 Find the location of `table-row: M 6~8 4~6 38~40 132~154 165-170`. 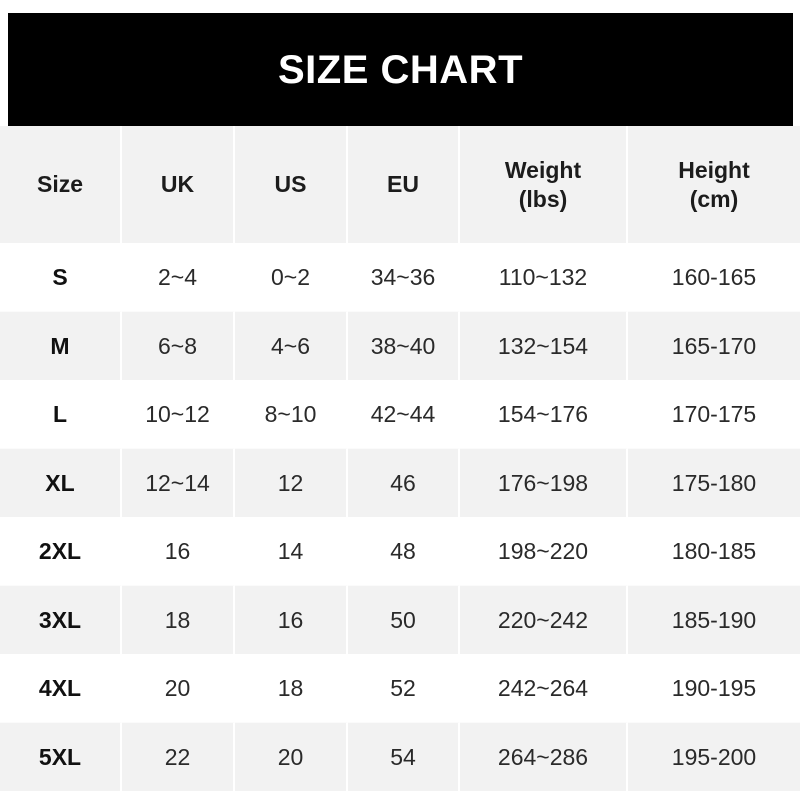

table-row: M 6~8 4~6 38~40 132~154 165-170 is located at coordinates (400, 346).